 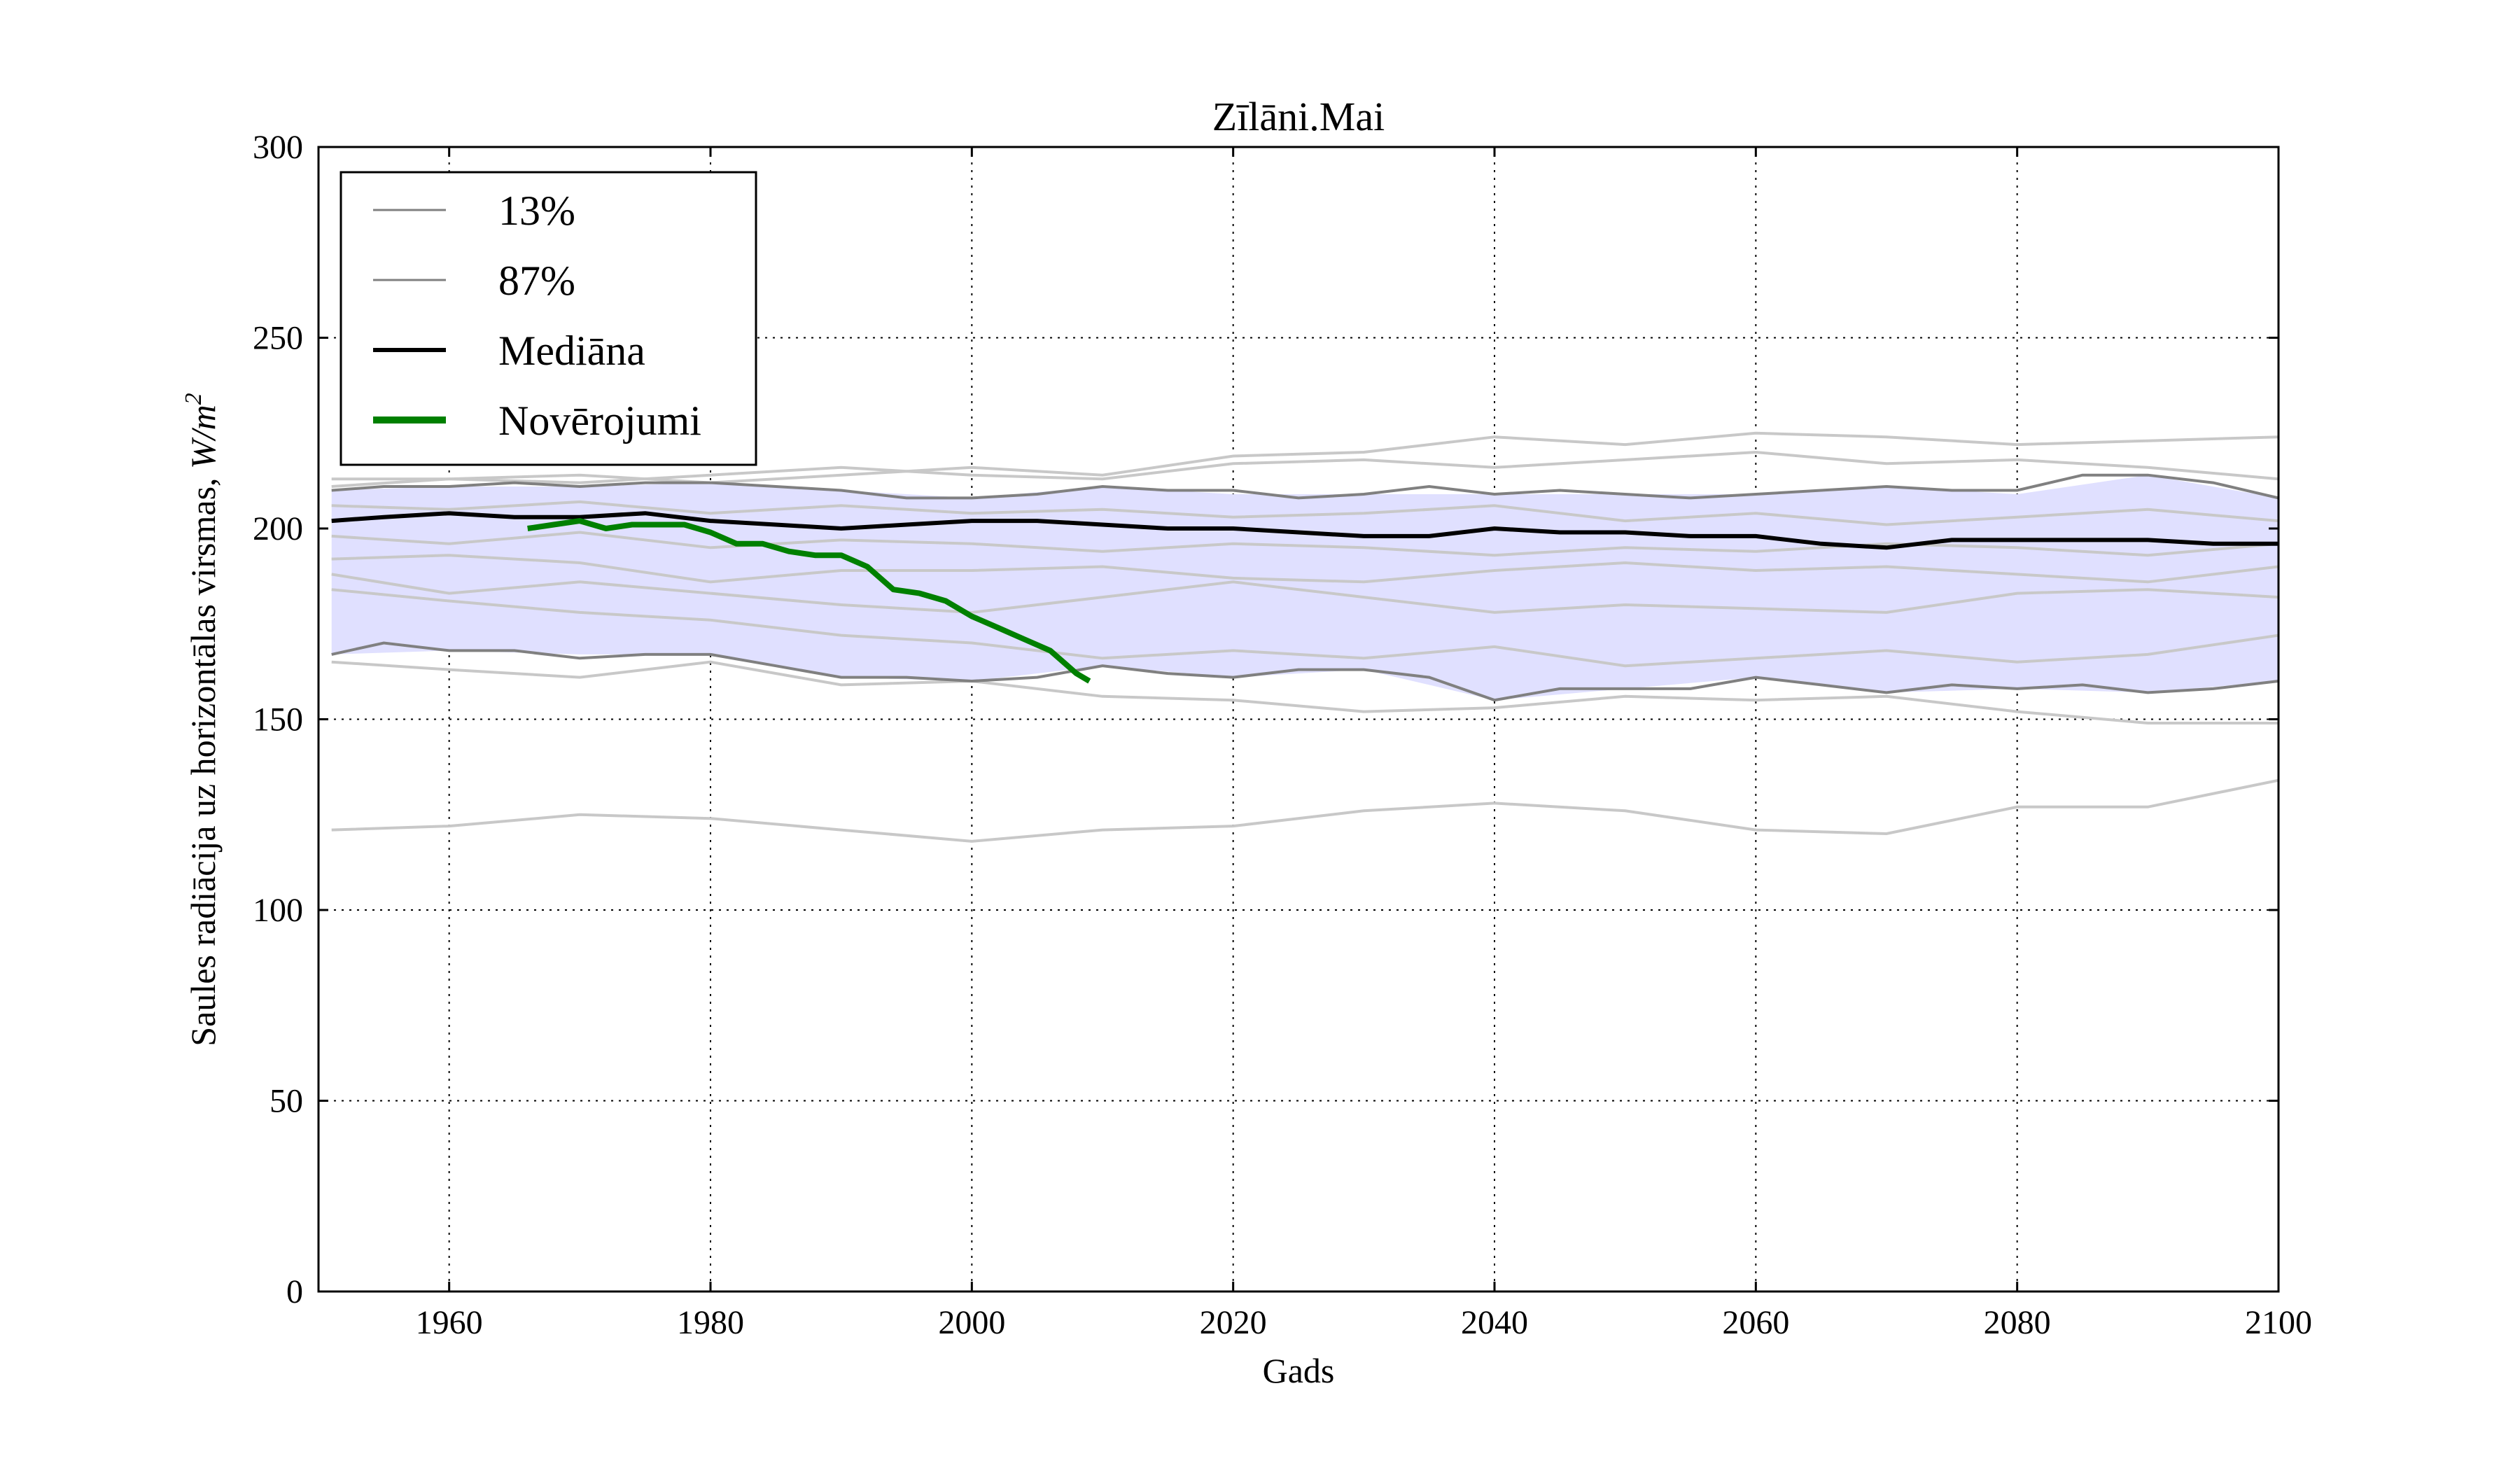 I want to click on x-axis-label: Gads, so click(x=1299, y=1370).